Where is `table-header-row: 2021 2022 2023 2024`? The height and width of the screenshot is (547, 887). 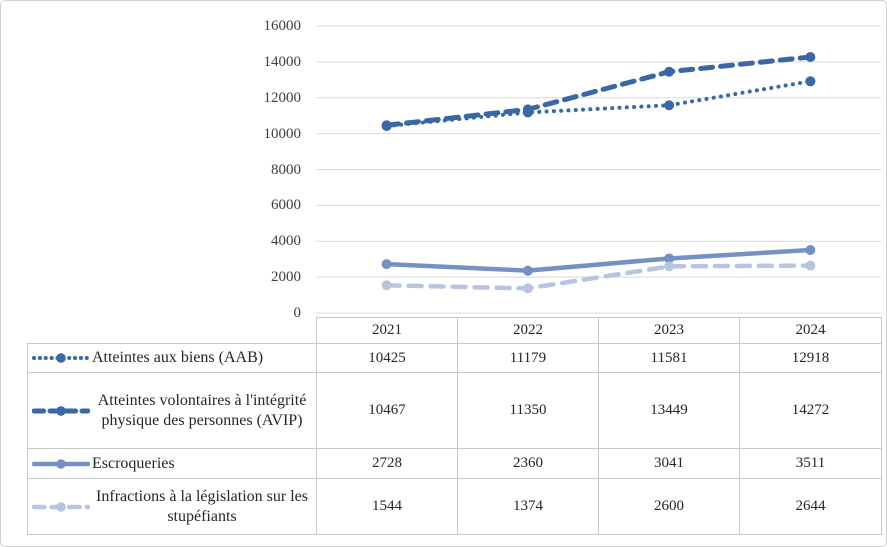 table-header-row: 2021 2022 2023 2024 is located at coordinates (455, 330).